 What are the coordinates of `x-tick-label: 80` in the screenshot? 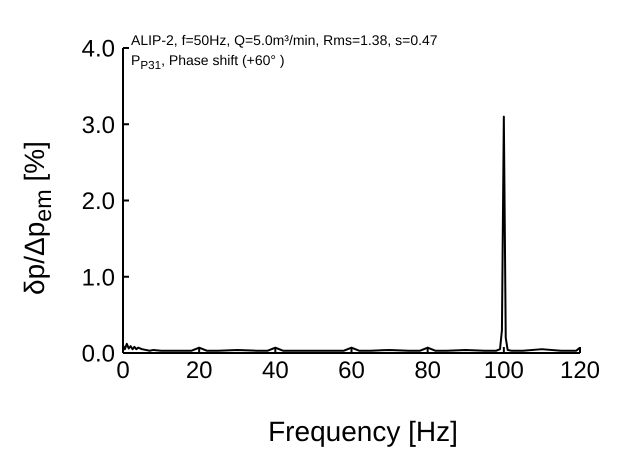 It's located at (428, 370).